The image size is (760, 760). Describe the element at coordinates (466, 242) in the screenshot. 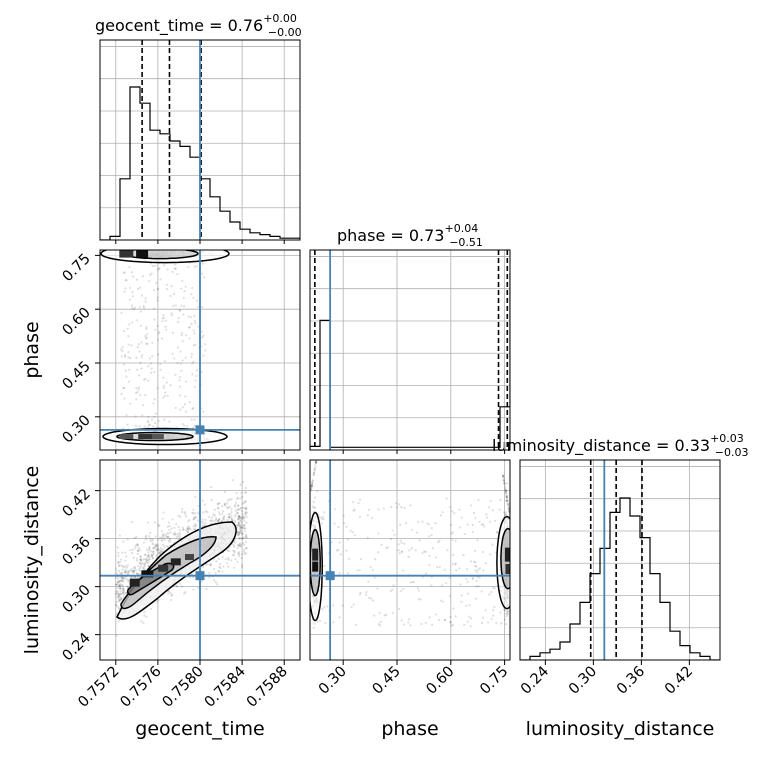

I see `title-phase-minus: −0.51` at that location.